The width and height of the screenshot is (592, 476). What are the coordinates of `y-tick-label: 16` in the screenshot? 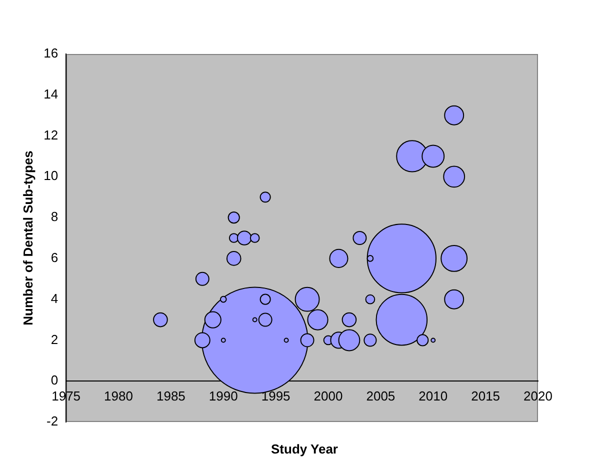 It's located at (51, 53).